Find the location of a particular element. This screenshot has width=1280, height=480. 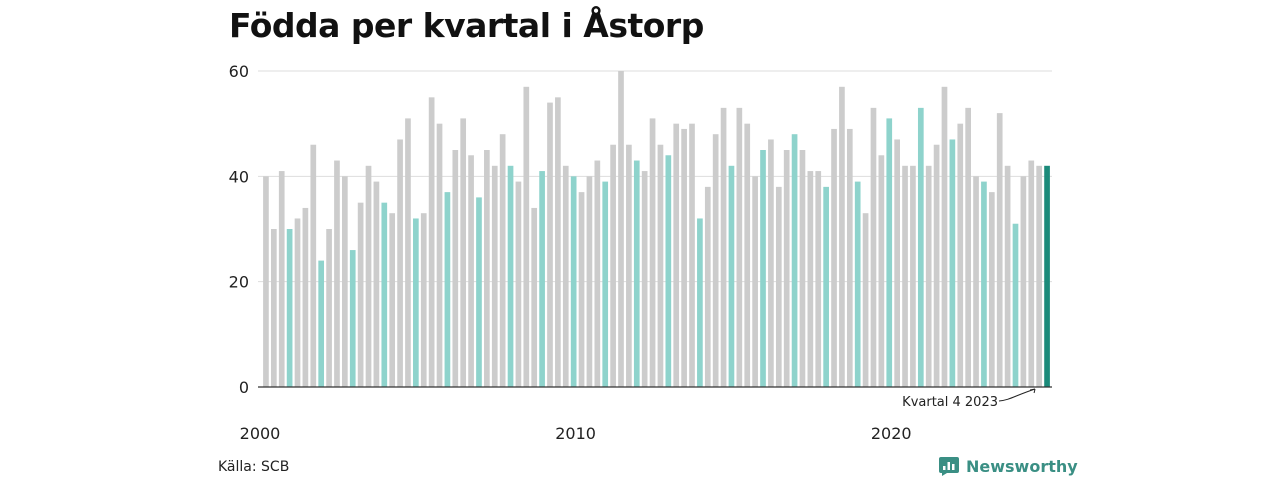

latest-annotation: Kvartal 4 2023 is located at coordinates (969, 399).